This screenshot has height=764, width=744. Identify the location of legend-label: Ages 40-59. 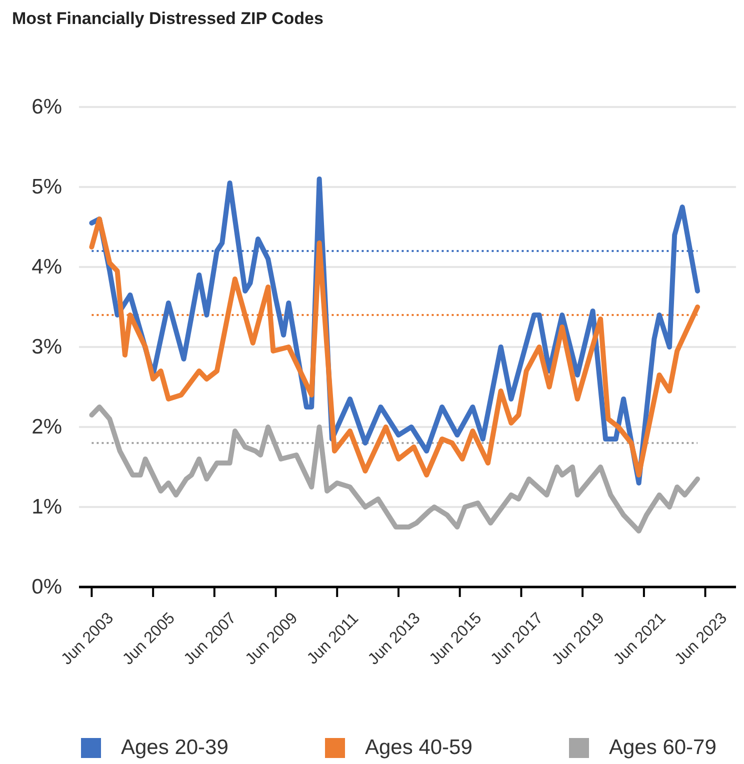
(418, 748).